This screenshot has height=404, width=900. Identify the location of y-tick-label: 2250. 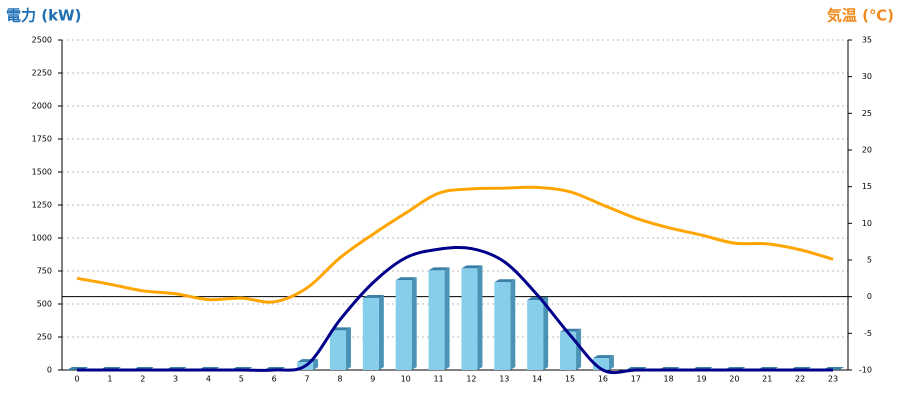
(42, 73).